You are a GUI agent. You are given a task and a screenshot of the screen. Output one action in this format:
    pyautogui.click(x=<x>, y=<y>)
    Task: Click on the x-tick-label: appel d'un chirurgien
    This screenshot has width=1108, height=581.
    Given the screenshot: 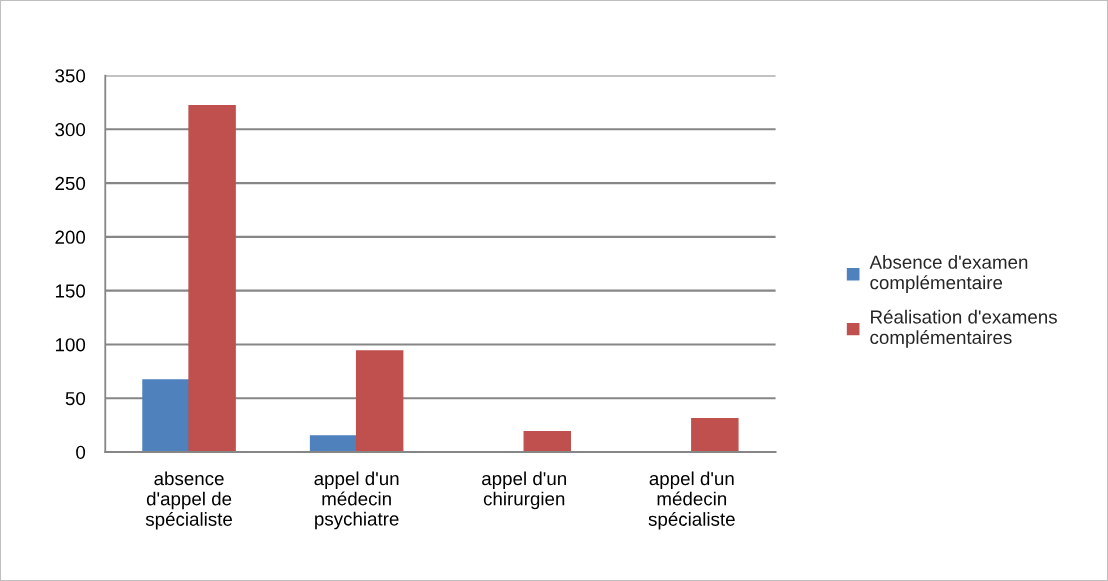 What is the action you would take?
    pyautogui.click(x=524, y=490)
    